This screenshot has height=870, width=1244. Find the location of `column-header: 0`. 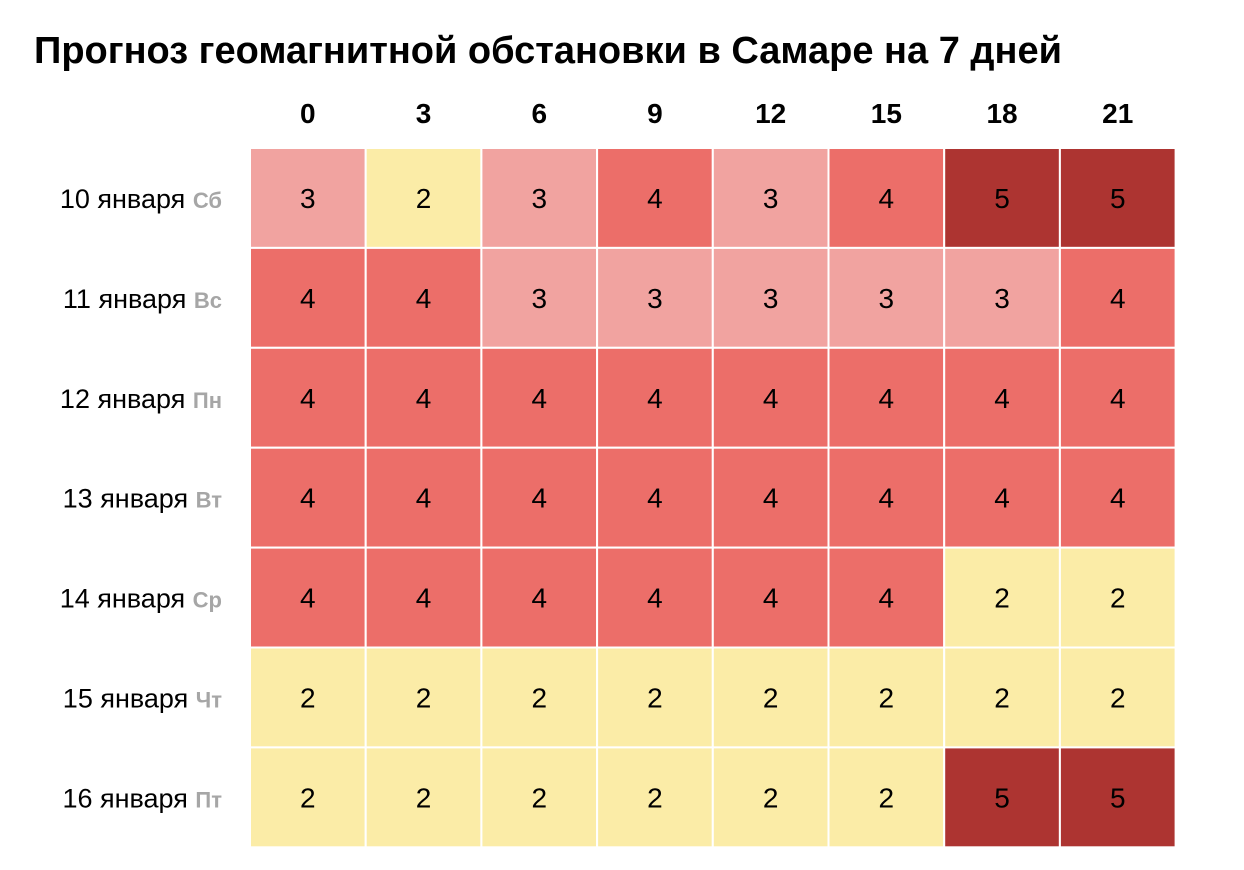

column-header: 0 is located at coordinates (308, 113).